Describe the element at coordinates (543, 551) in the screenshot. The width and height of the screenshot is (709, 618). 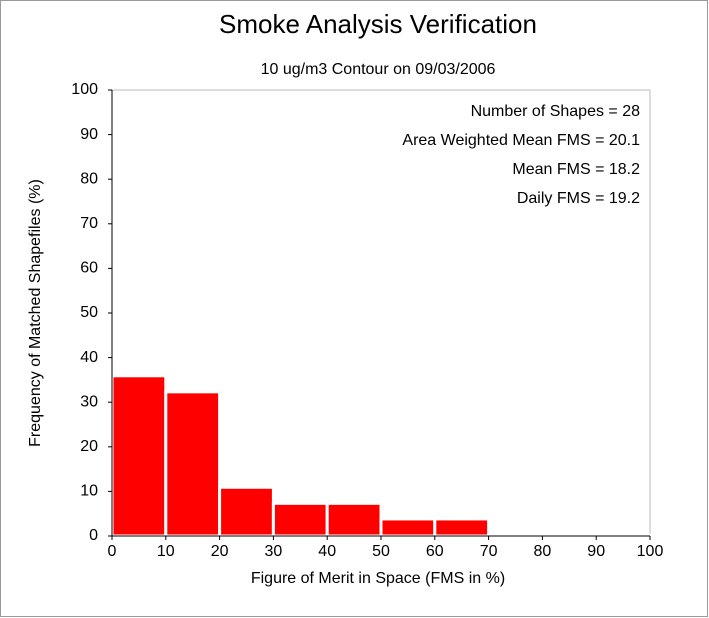
I see `x-tick-label: 80` at that location.